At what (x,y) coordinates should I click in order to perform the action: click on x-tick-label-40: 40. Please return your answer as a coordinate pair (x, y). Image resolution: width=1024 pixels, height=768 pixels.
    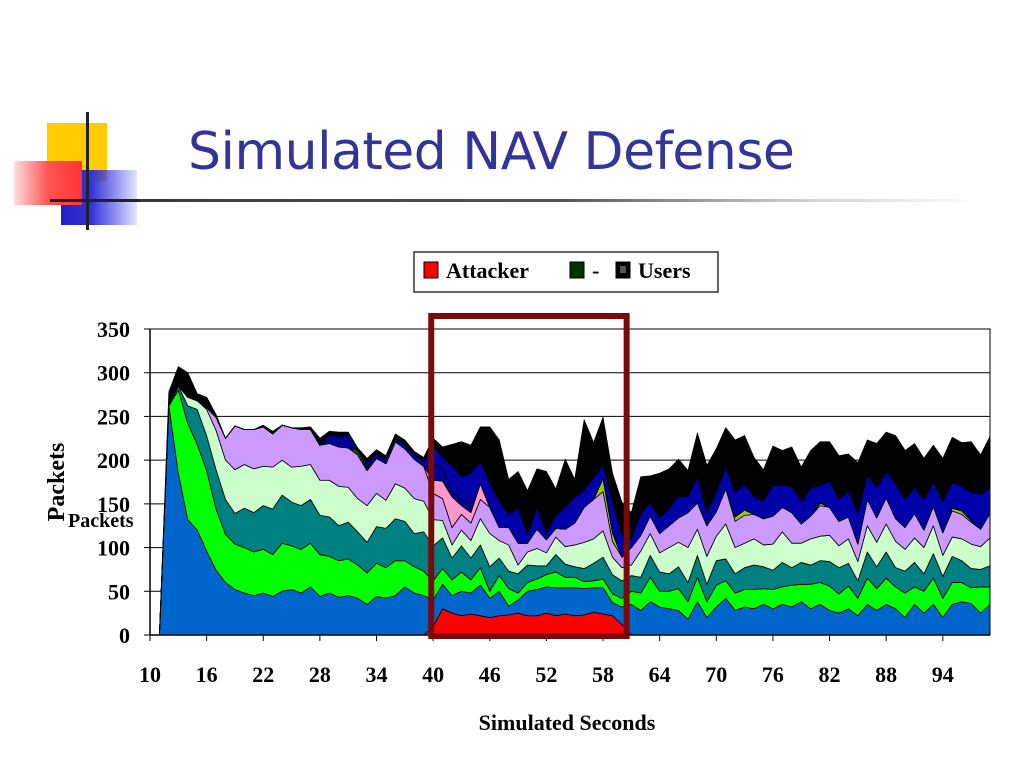
    Looking at the image, I should click on (433, 674).